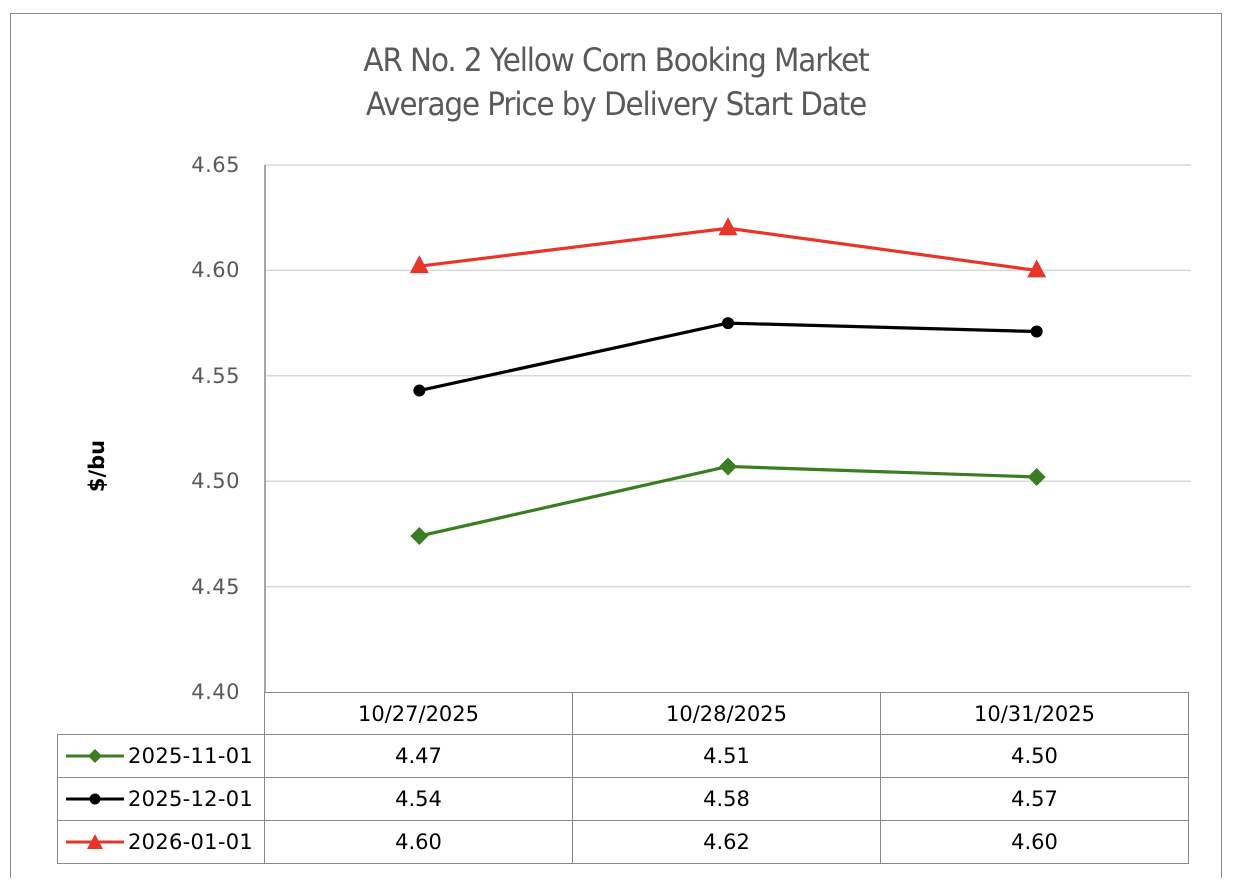  Describe the element at coordinates (418, 799) in the screenshot. I see `table-cell: 4.54` at that location.